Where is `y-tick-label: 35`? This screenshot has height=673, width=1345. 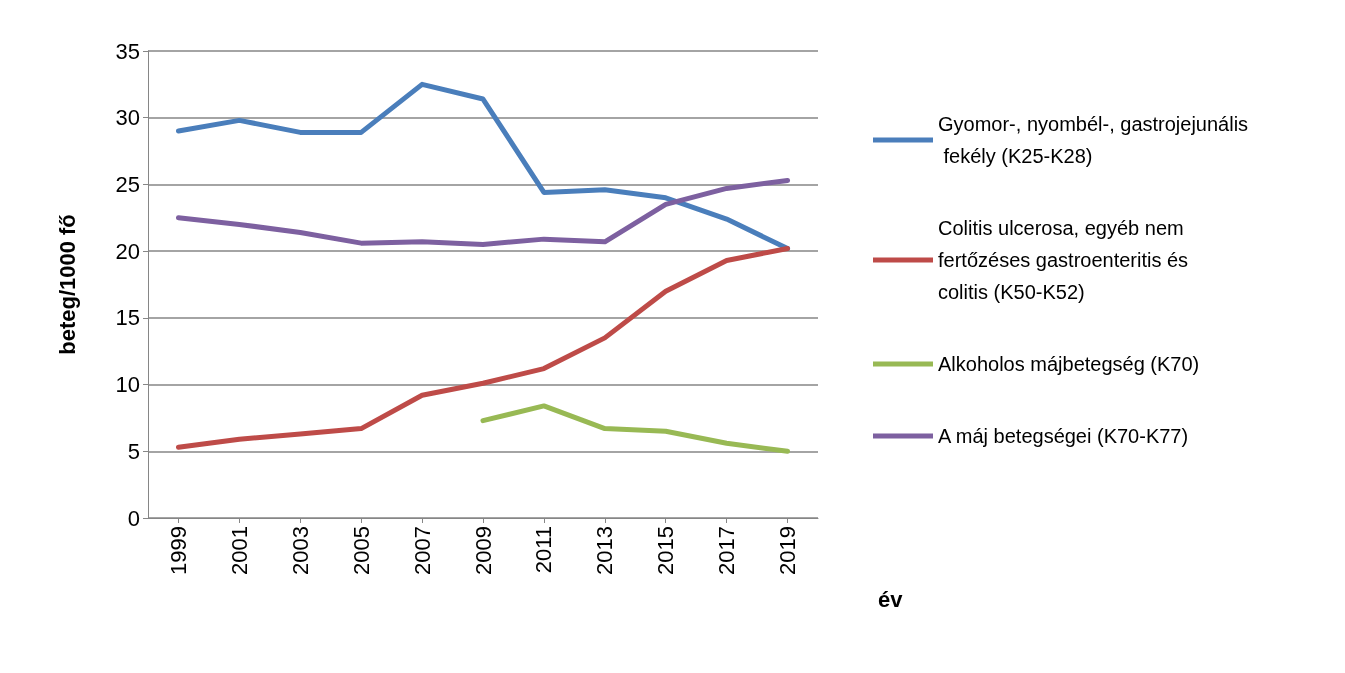 y-tick-label: 35 is located at coordinates (127, 51).